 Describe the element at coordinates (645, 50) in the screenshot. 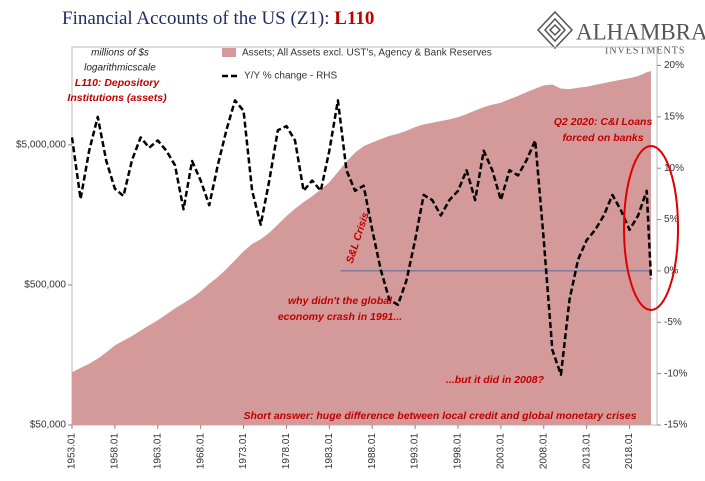

I see `logo-tagline: INVESTMENTS` at that location.